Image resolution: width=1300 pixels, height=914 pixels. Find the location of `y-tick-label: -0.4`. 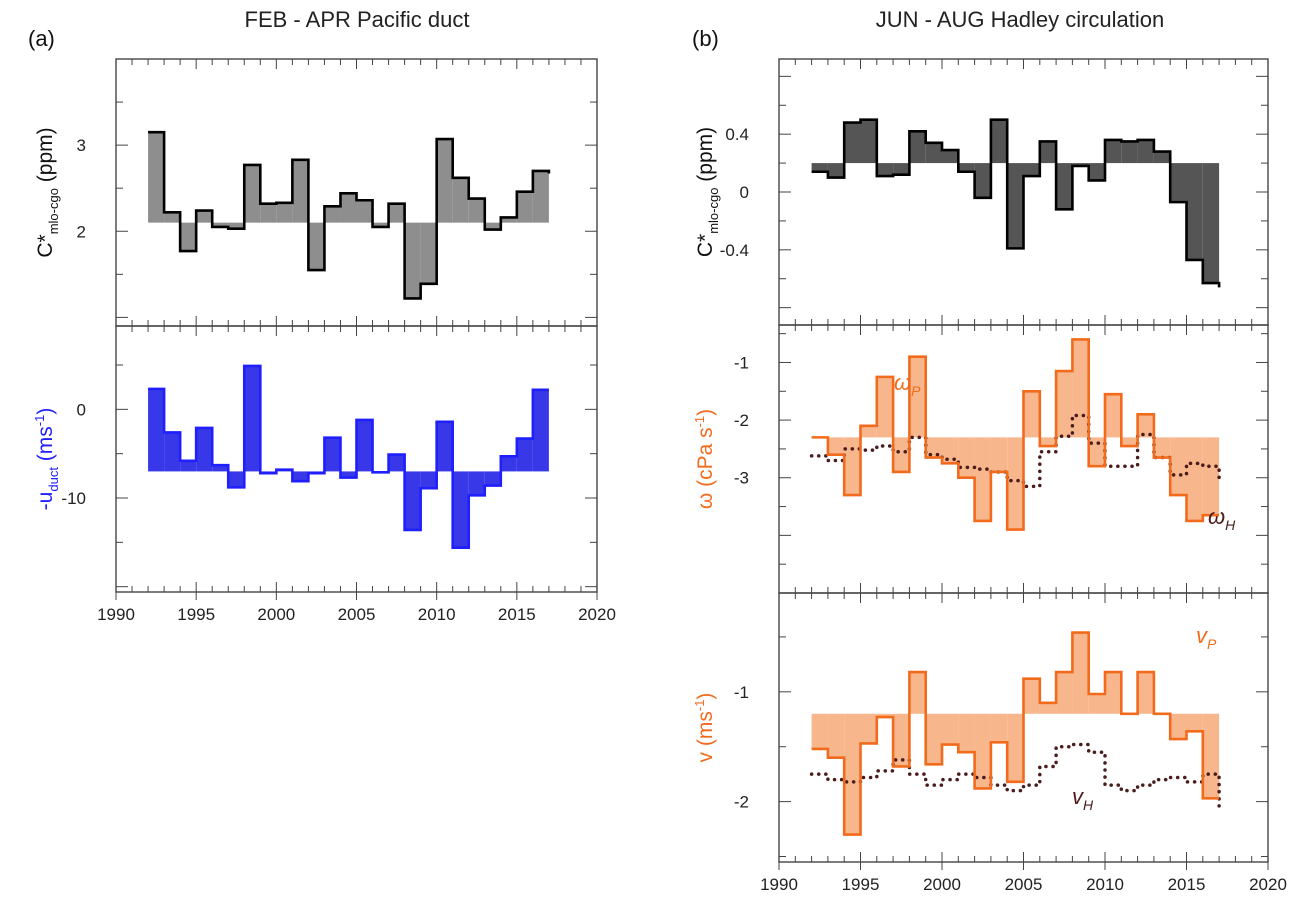

y-tick-label: -0.4 is located at coordinates (734, 250).